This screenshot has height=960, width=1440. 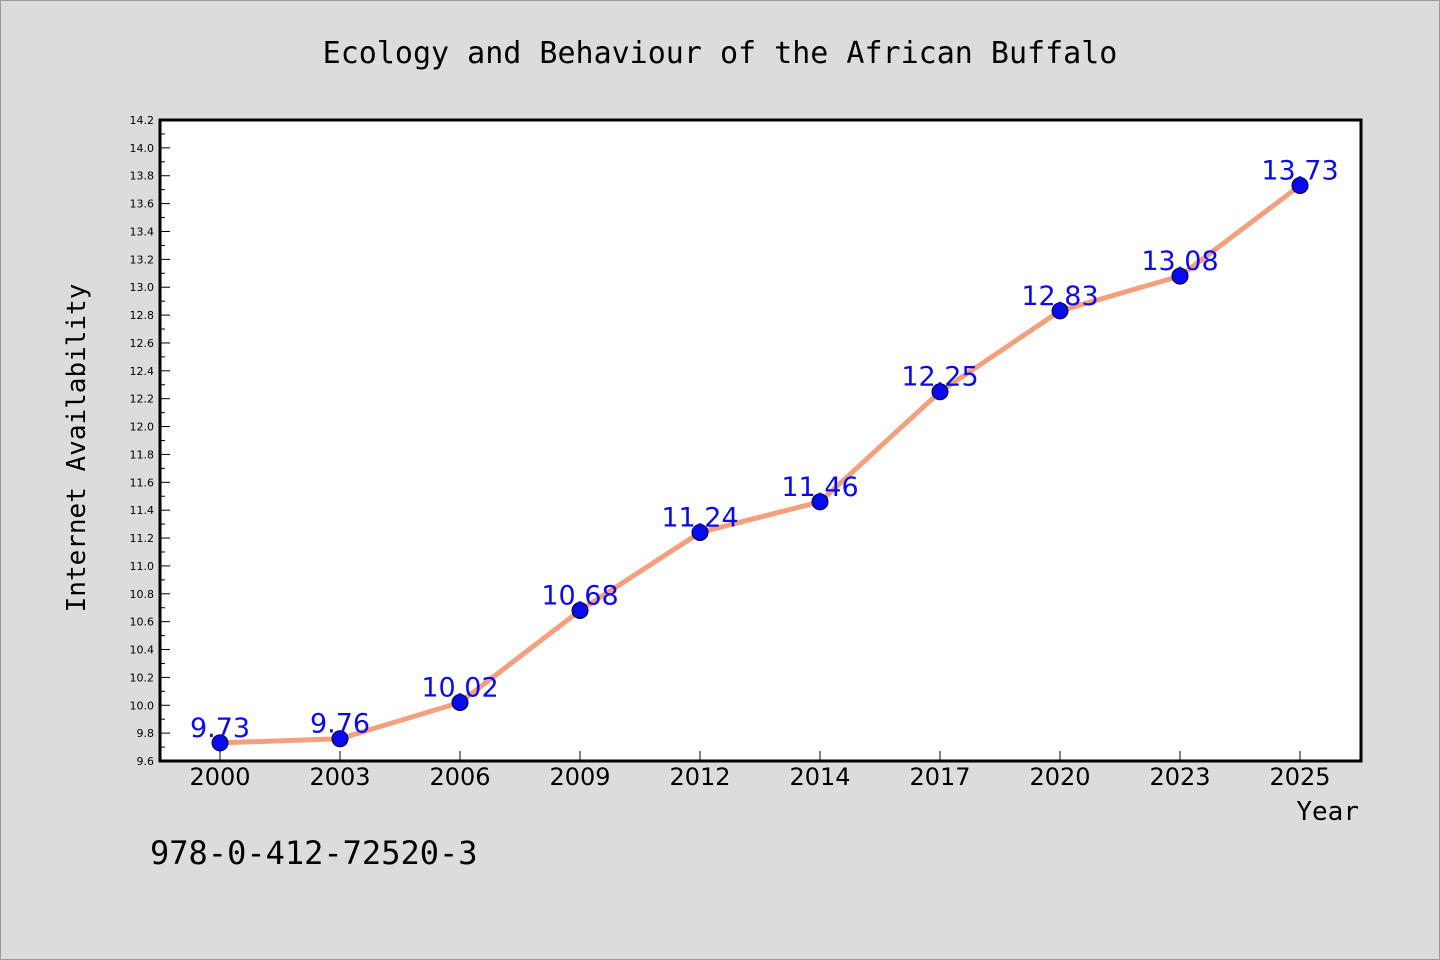 What do you see at coordinates (819, 777) in the screenshot?
I see `x-tick-label: 2014` at bounding box center [819, 777].